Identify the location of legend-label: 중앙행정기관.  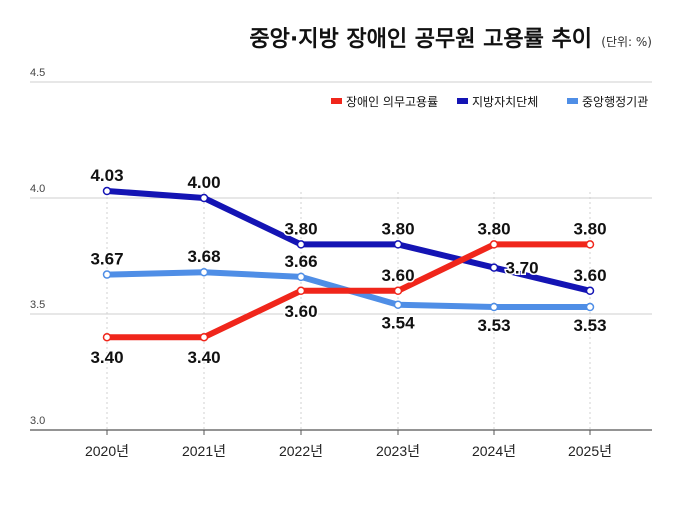
(615, 101).